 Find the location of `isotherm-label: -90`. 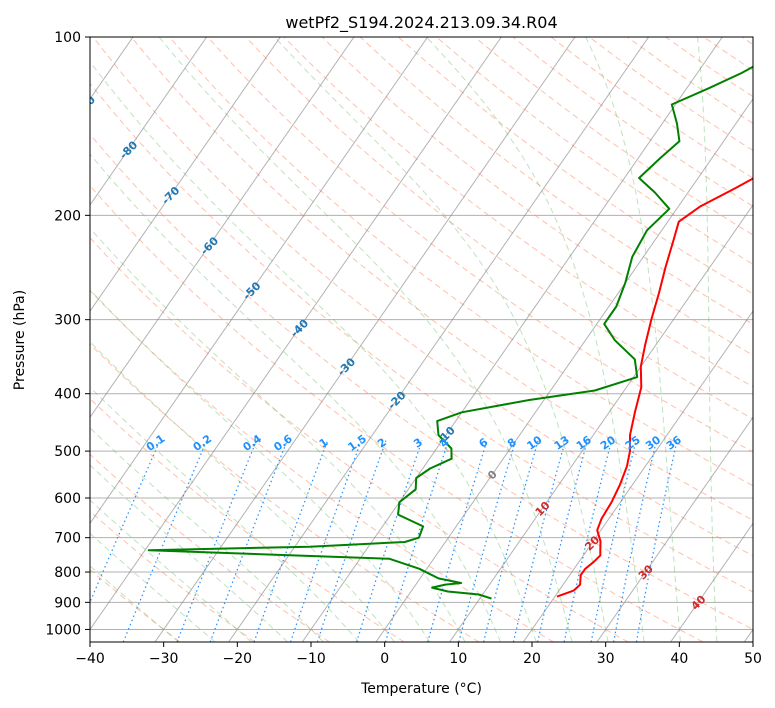

isotherm-label: -90 is located at coordinates (86, 104).